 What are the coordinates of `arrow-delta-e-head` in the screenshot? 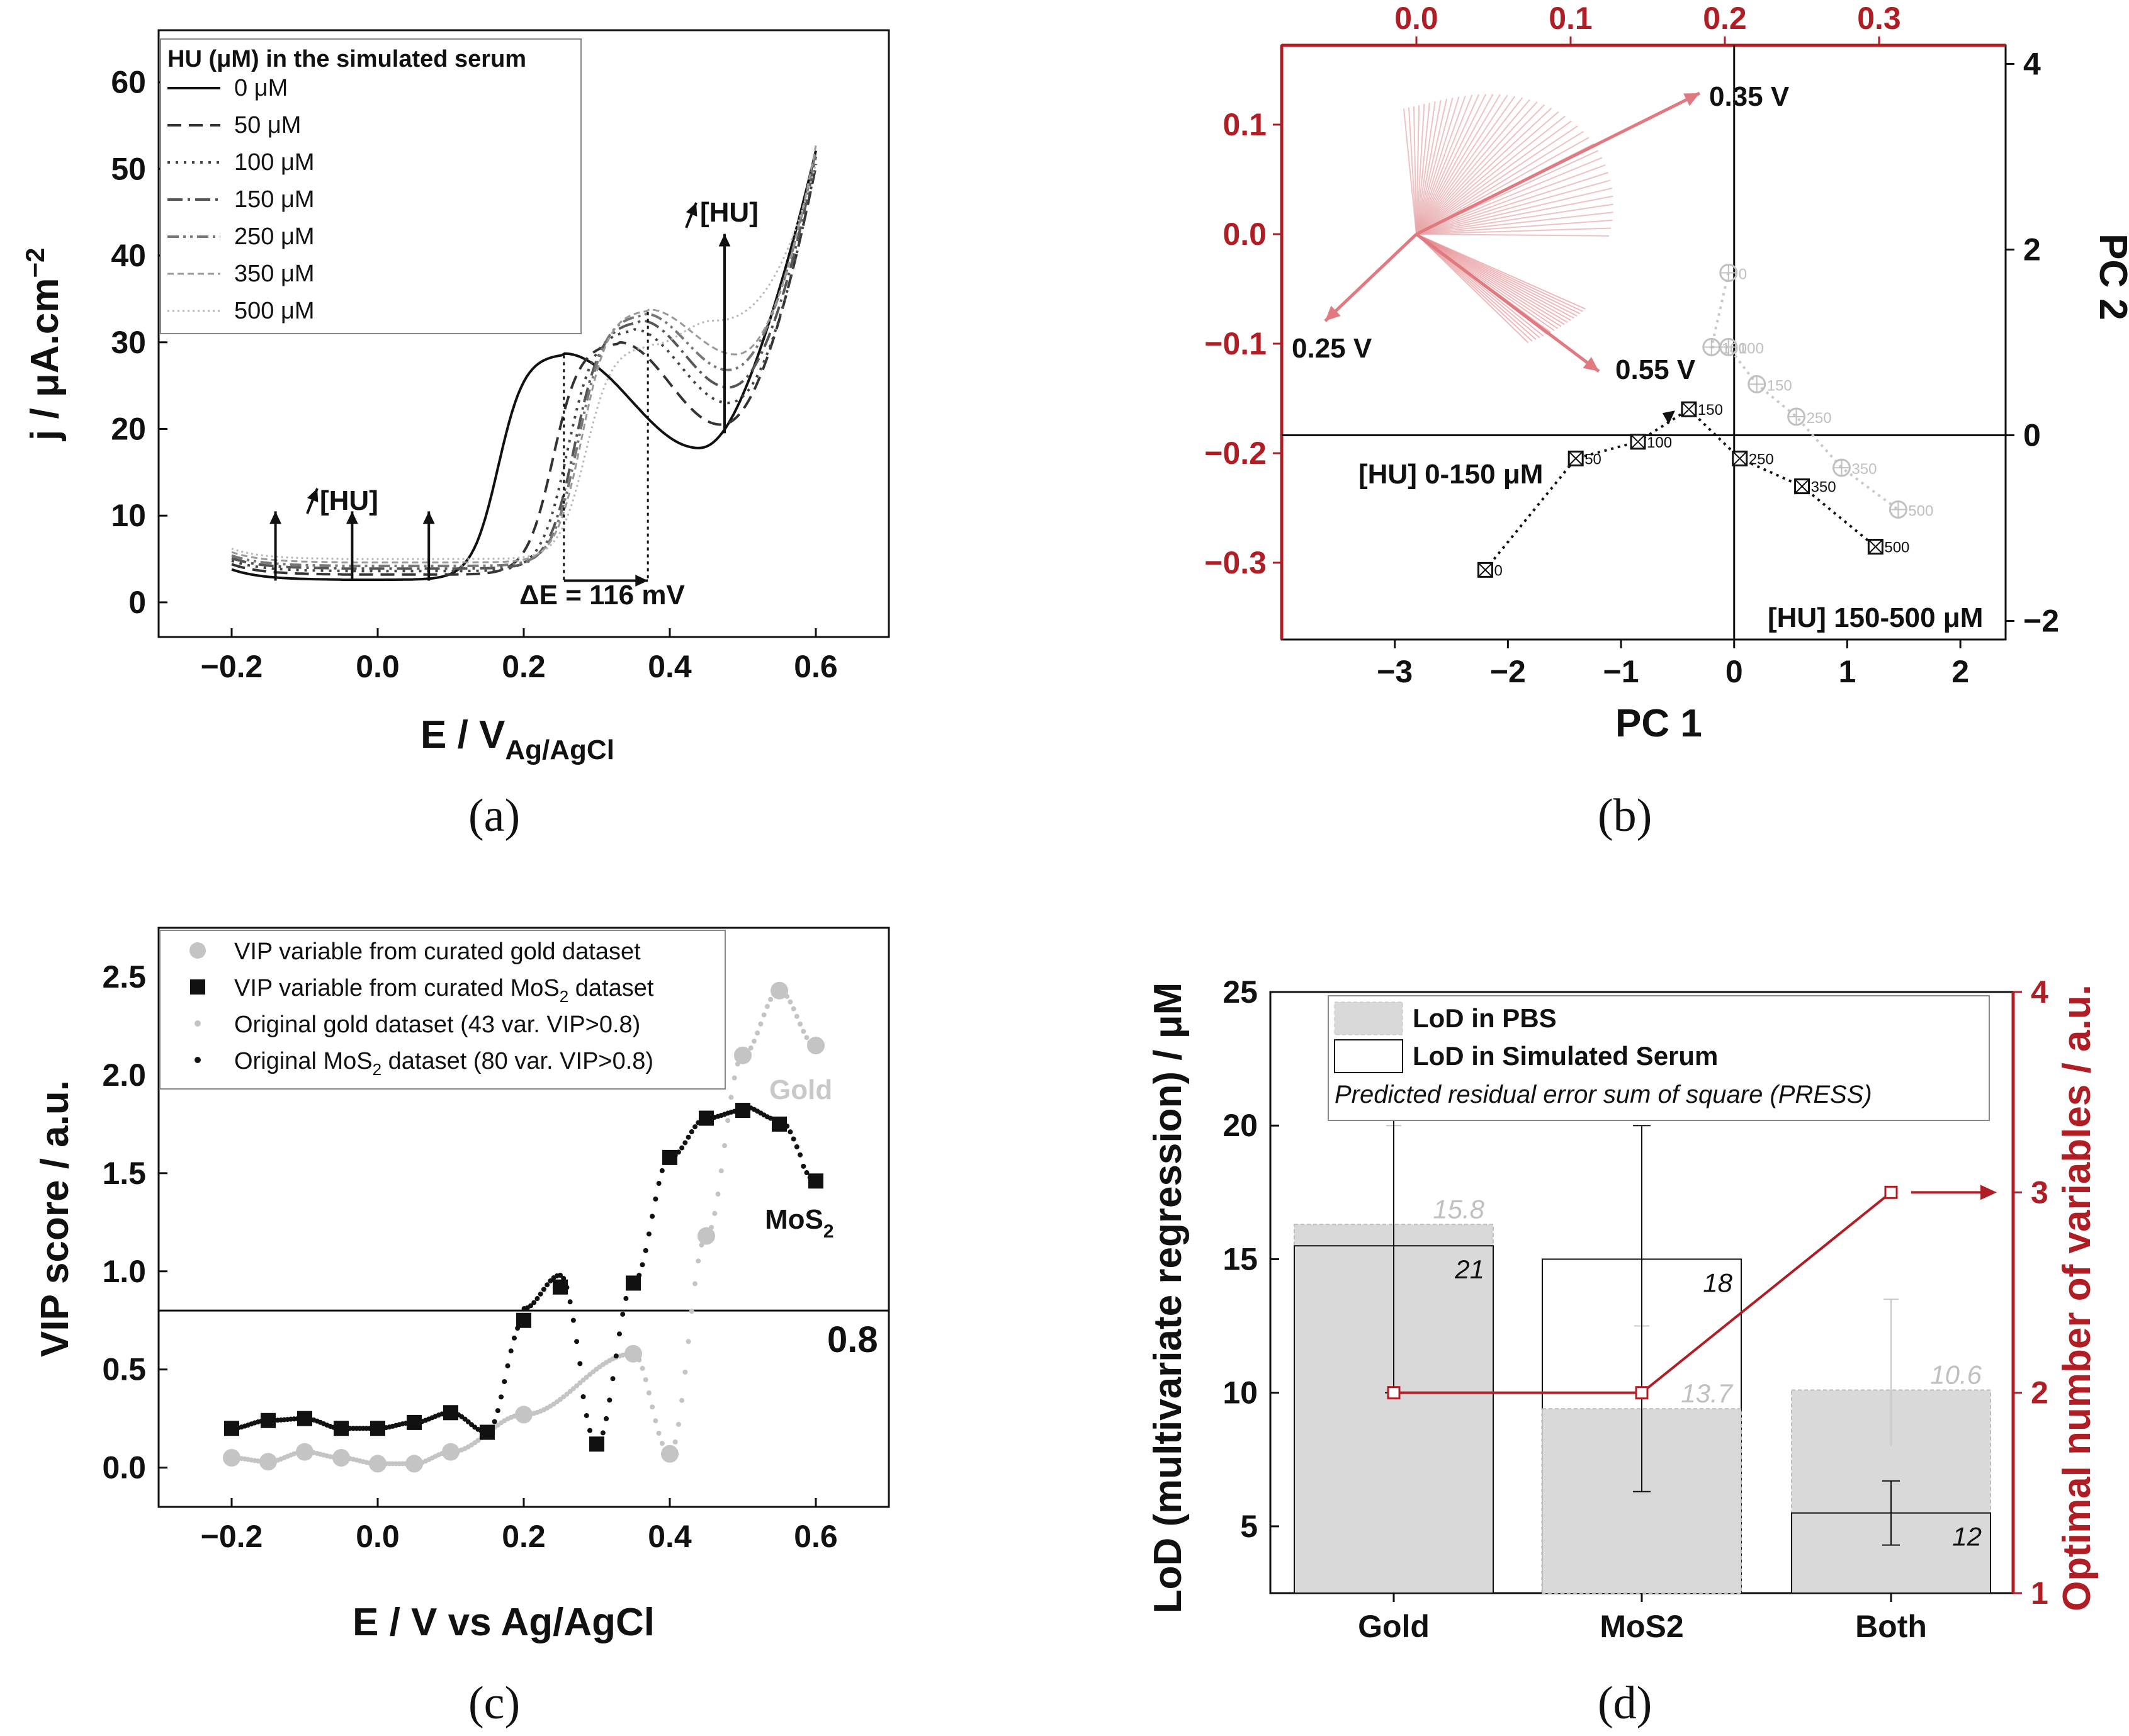 It's located at (641, 581).